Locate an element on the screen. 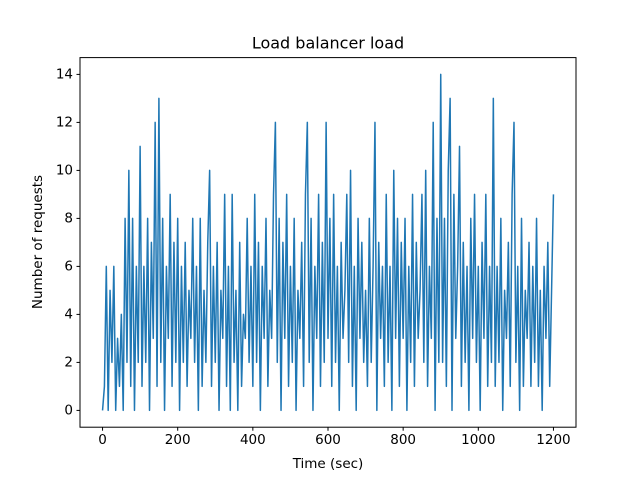 This screenshot has height=480, width=640. y-tick-label: 8 is located at coordinates (68, 218).